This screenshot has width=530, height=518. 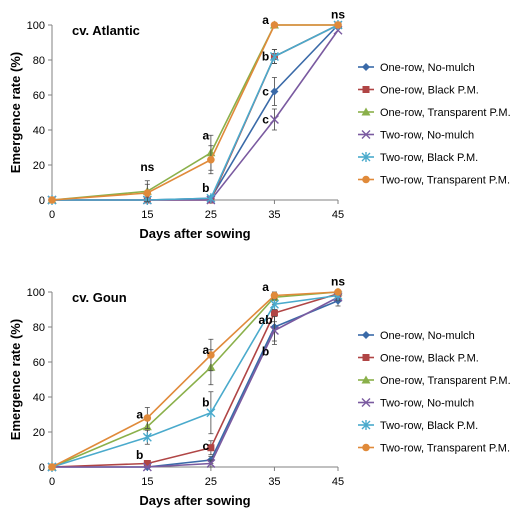 What do you see at coordinates (266, 320) in the screenshot?
I see `significance-label: ab` at bounding box center [266, 320].